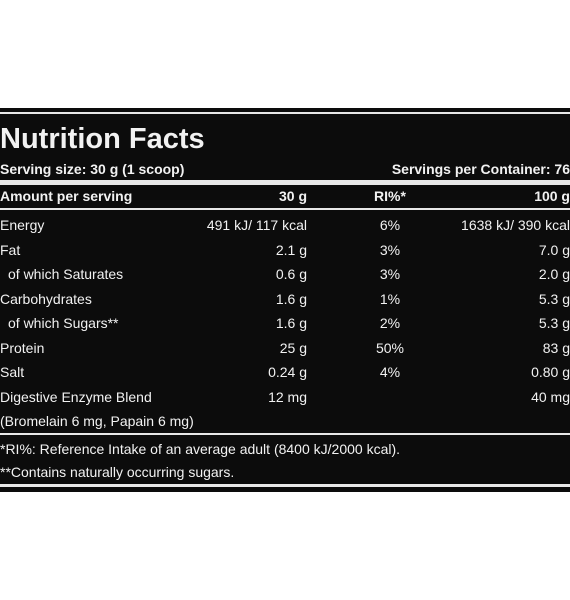 The width and height of the screenshot is (570, 600). I want to click on table-cell: 40 mg, so click(550, 396).